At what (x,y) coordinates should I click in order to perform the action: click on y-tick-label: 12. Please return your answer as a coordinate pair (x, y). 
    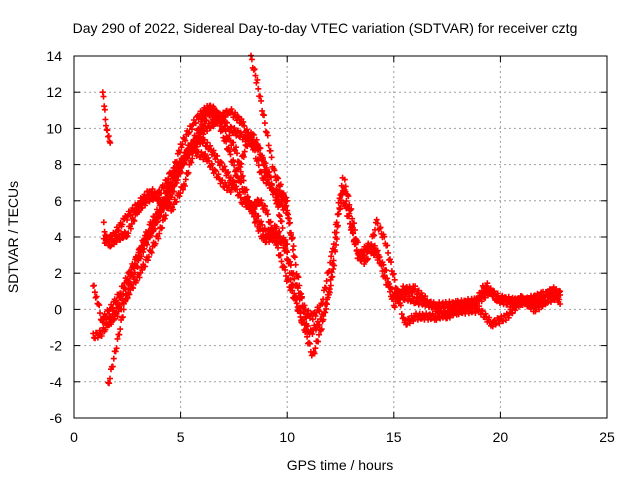
    Looking at the image, I should click on (54, 92).